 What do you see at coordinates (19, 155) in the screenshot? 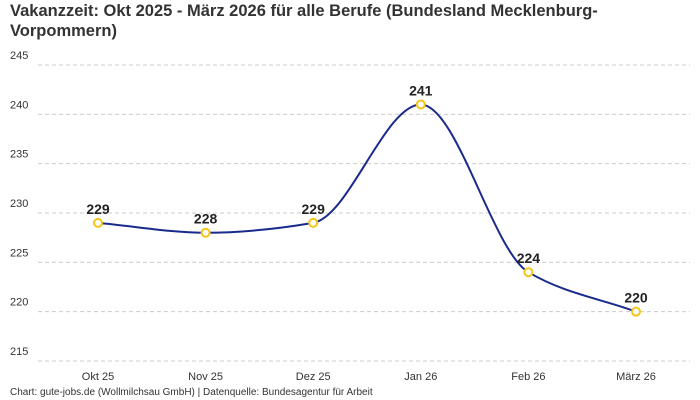
I see `y-tick-label: 235` at bounding box center [19, 155].